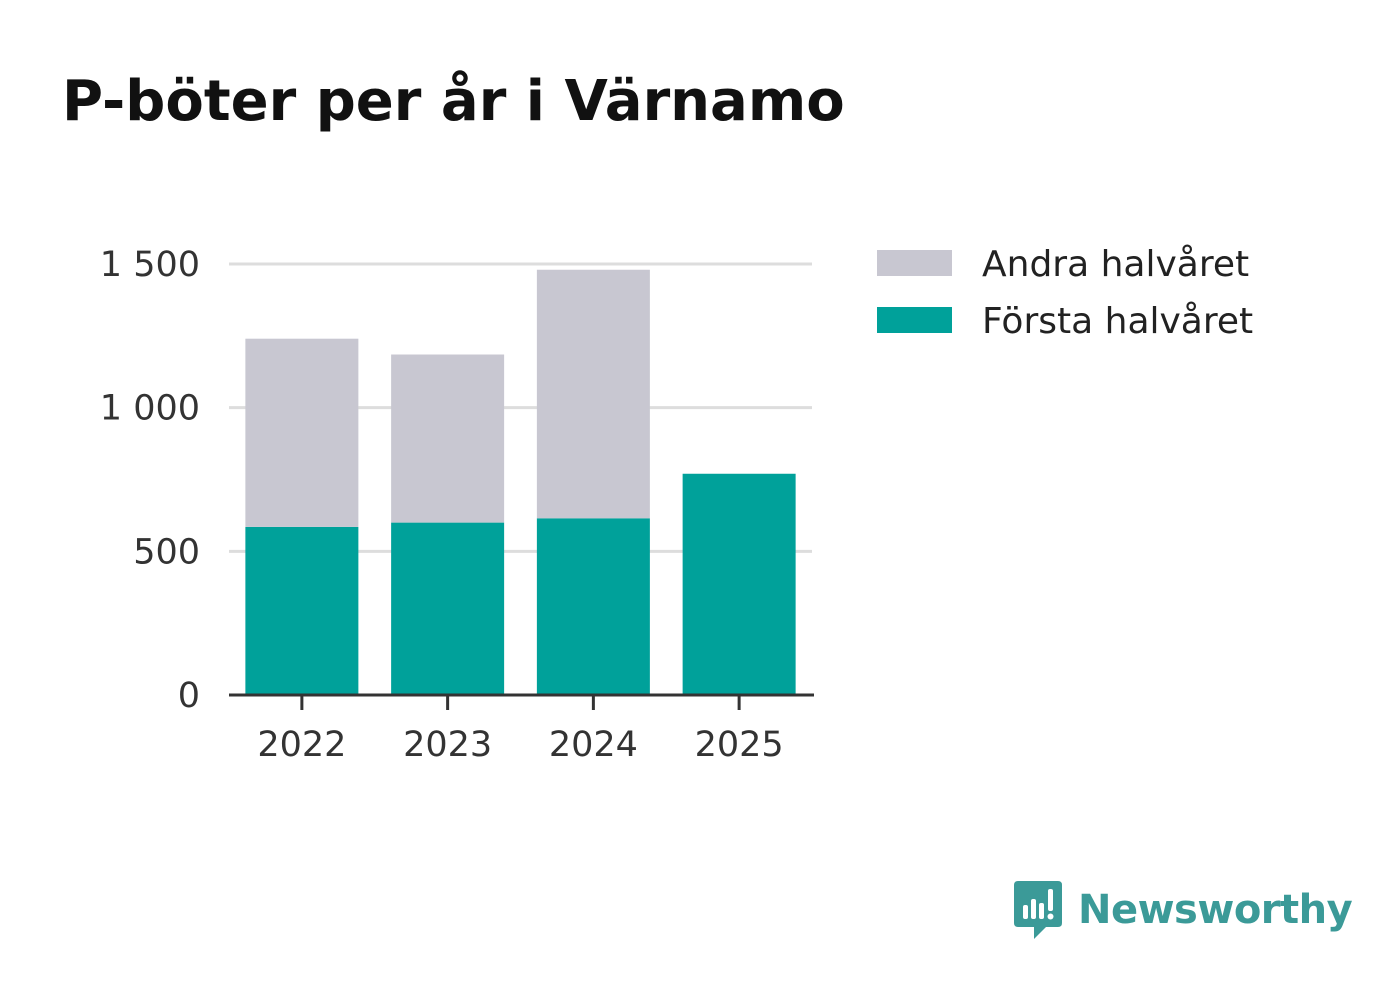 The height and width of the screenshot is (999, 1382). What do you see at coordinates (1065, 293) in the screenshot?
I see `legend: Andra halvåret Första halvåret` at bounding box center [1065, 293].